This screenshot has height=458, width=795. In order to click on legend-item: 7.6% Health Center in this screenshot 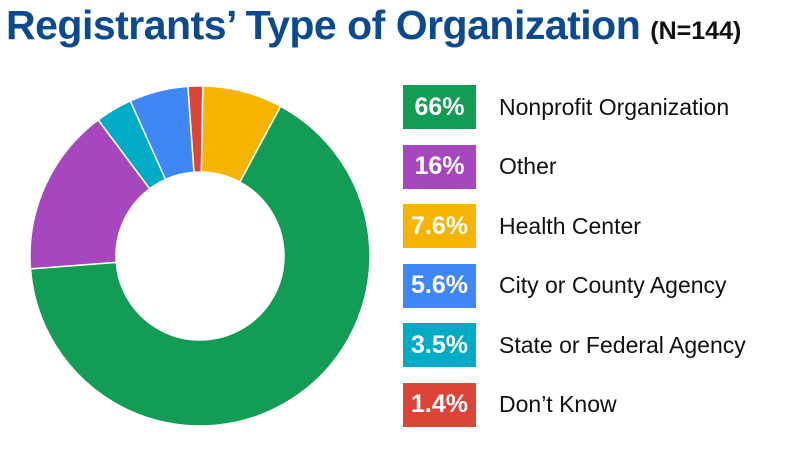, I will do `click(574, 226)`.